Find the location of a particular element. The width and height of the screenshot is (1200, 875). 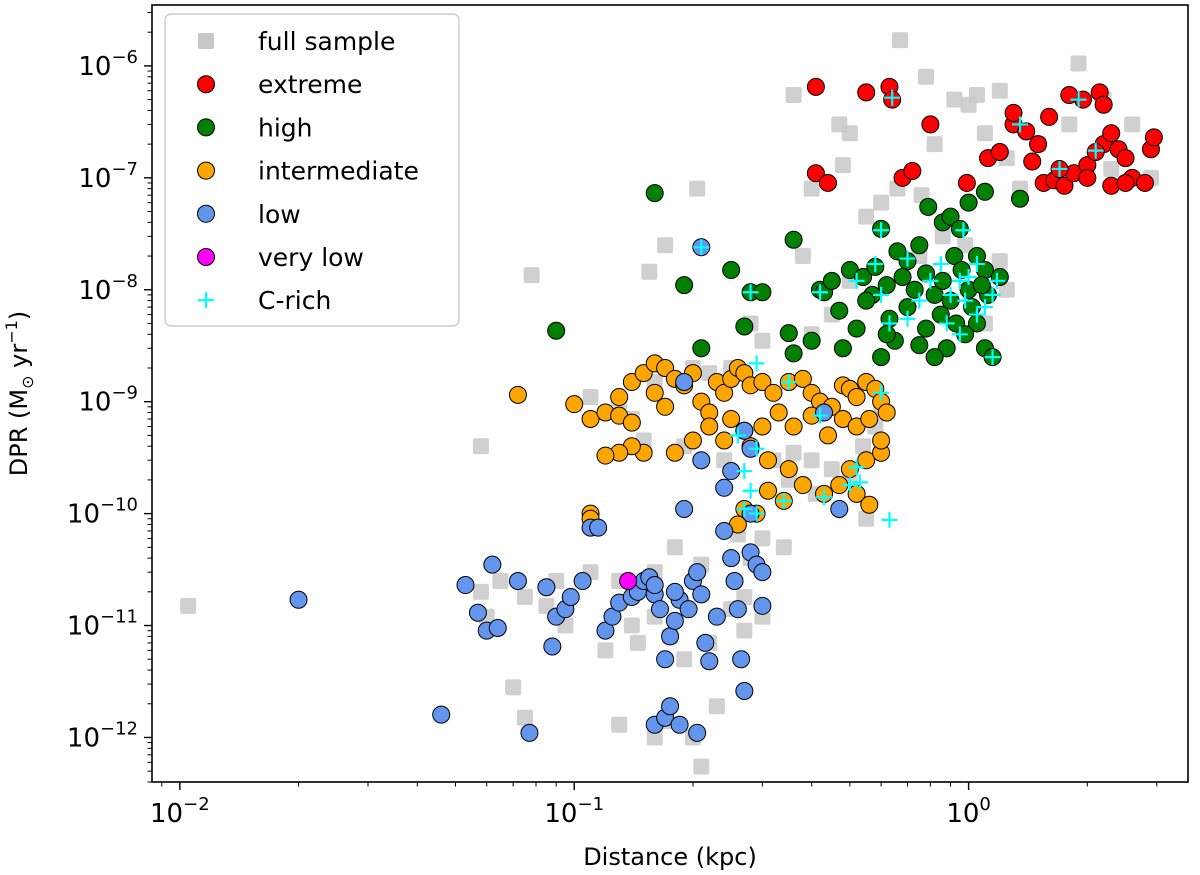

y-axis-label: DPR (M⊙ yr−1) is located at coordinates (19, 393).